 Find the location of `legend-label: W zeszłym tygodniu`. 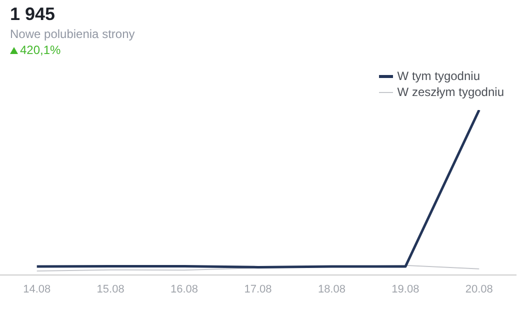

legend-label: W zeszłym tygodniu is located at coordinates (450, 92).